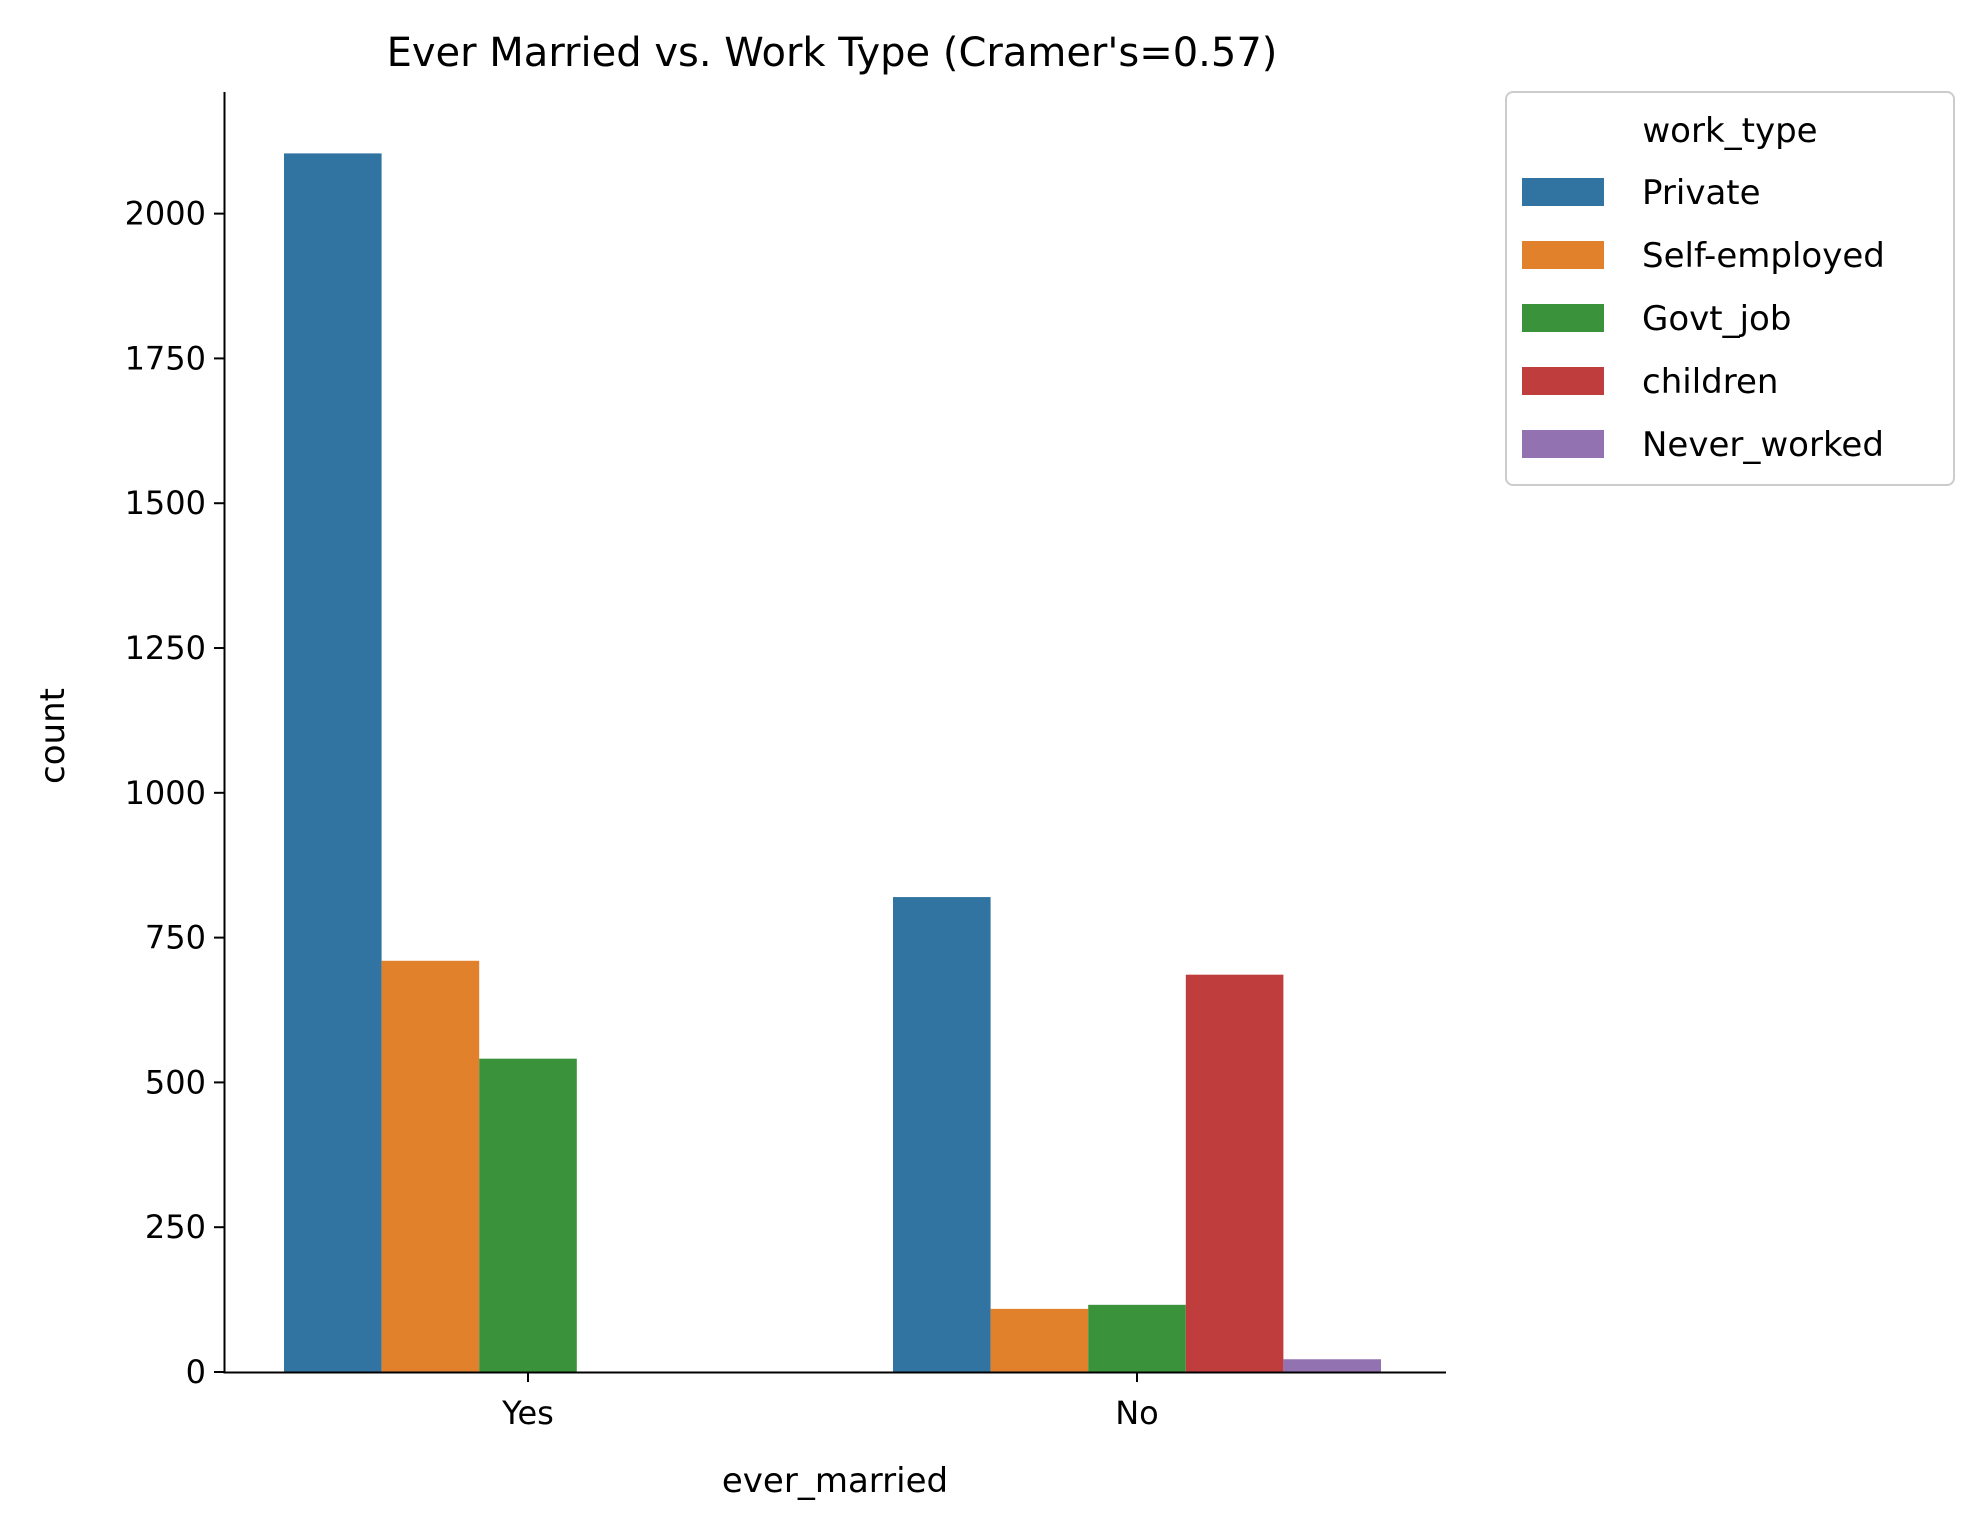  What do you see at coordinates (1137, 1413) in the screenshot?
I see `x-tick-label: No` at bounding box center [1137, 1413].